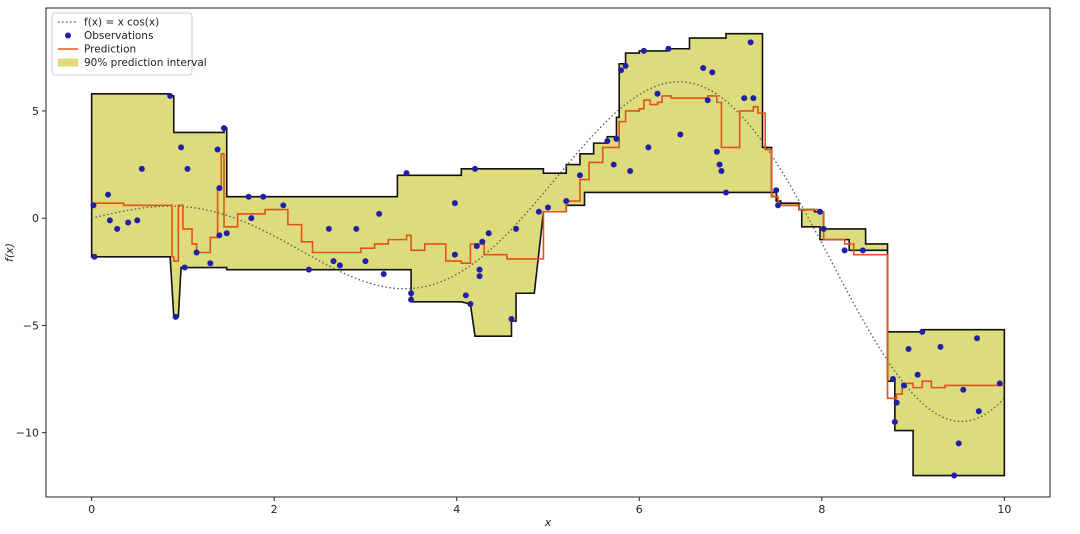 This screenshot has height=534, width=1080. Describe the element at coordinates (1004, 509) in the screenshot. I see `x-tick-label: 10` at that location.